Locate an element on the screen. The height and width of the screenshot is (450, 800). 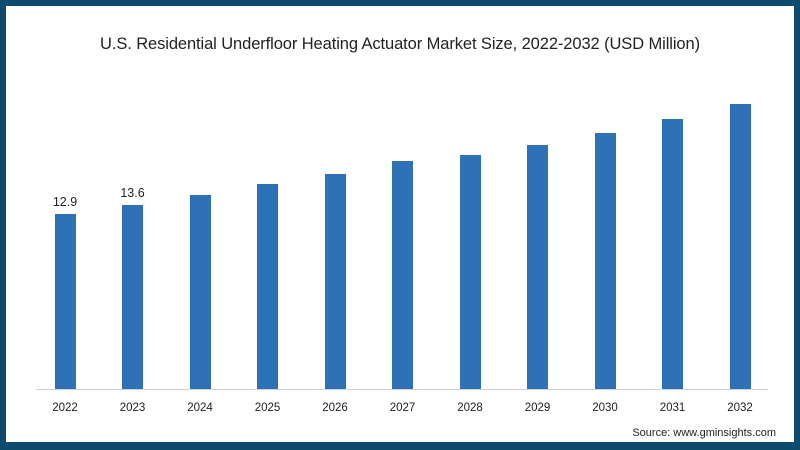
x-tick-2024: 2024 is located at coordinates (200, 408).